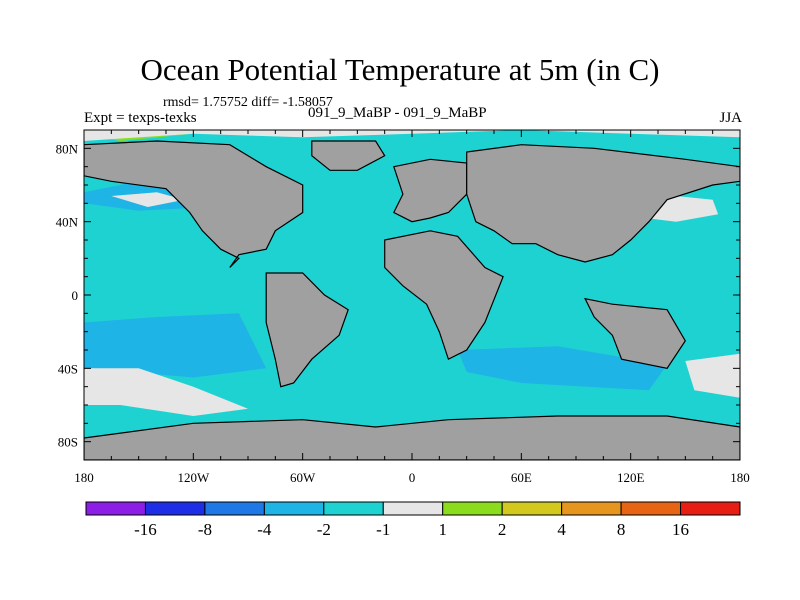 This screenshot has width=800, height=600. Describe the element at coordinates (442, 529) in the screenshot. I see `colorbar-level-label: 1` at that location.